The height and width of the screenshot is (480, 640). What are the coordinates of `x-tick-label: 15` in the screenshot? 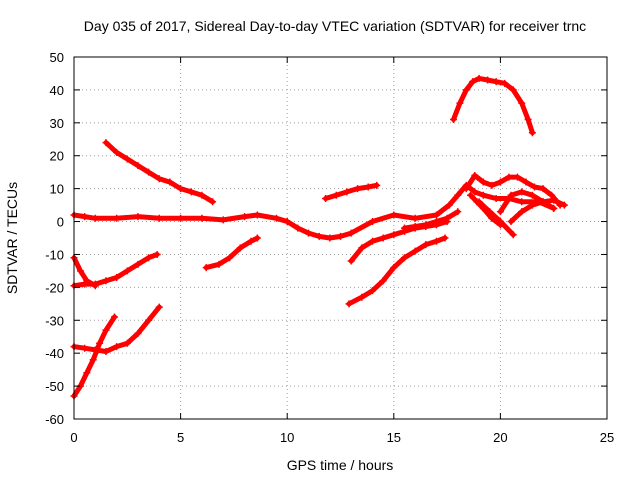 It's located at (394, 437).